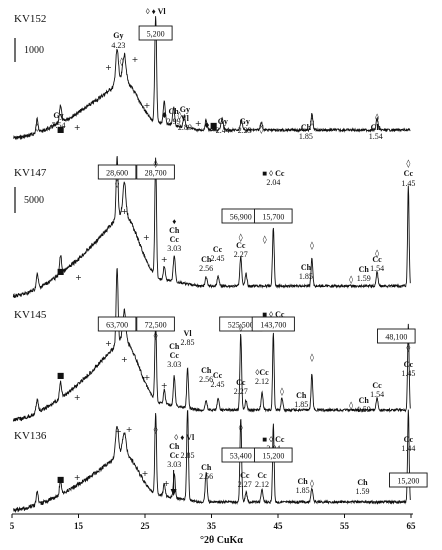  I want to click on count-label: 56,900, so click(241, 217).